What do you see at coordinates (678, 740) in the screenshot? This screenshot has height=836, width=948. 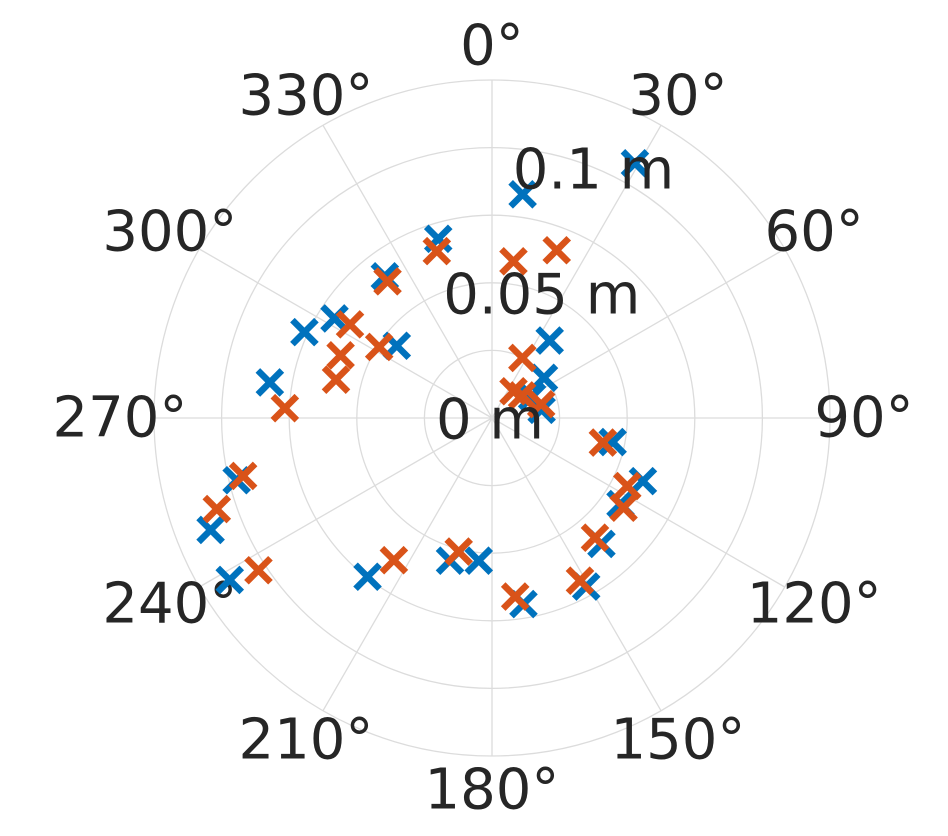 I see `angle-tick-label: 150°` at bounding box center [678, 740].